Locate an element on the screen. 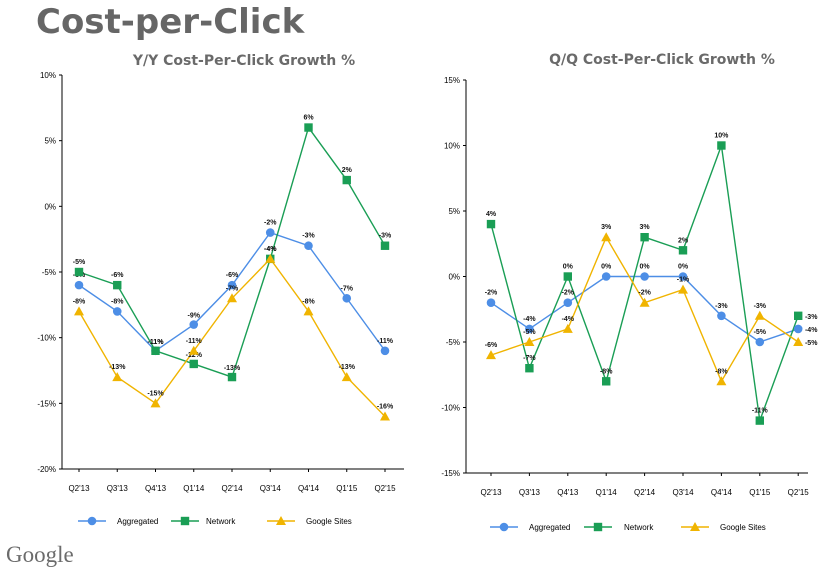  yy-data-label-network: -5% is located at coordinates (79, 262).